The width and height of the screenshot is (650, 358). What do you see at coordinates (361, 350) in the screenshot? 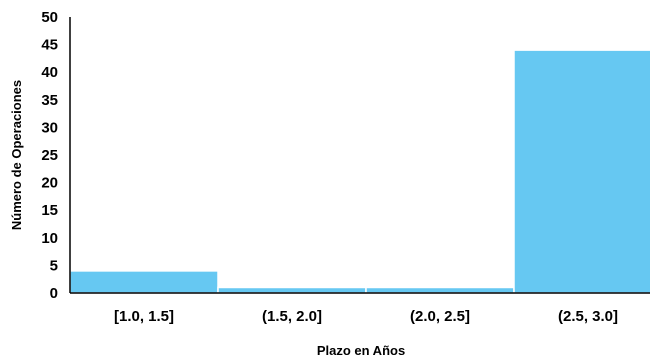
I see `x-axis-title: Plazo en Años` at bounding box center [361, 350].